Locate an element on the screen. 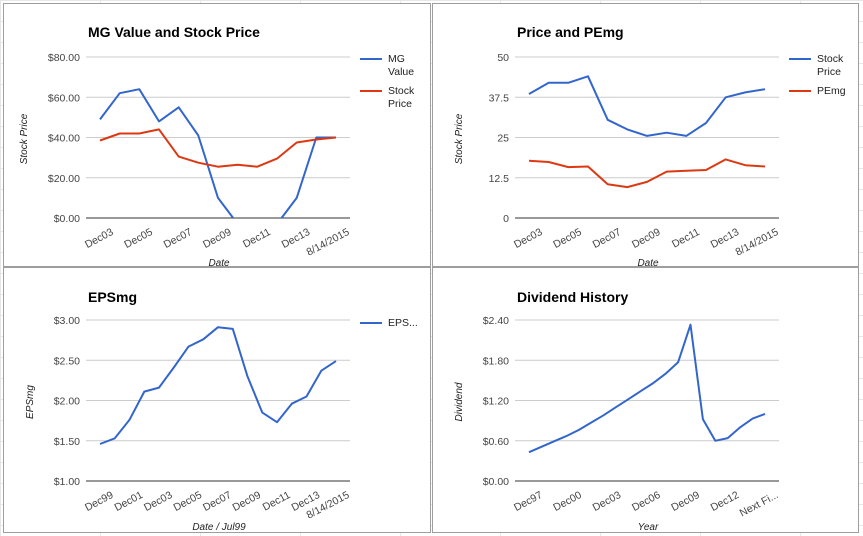  x-axis-label: Year is located at coordinates (648, 527).